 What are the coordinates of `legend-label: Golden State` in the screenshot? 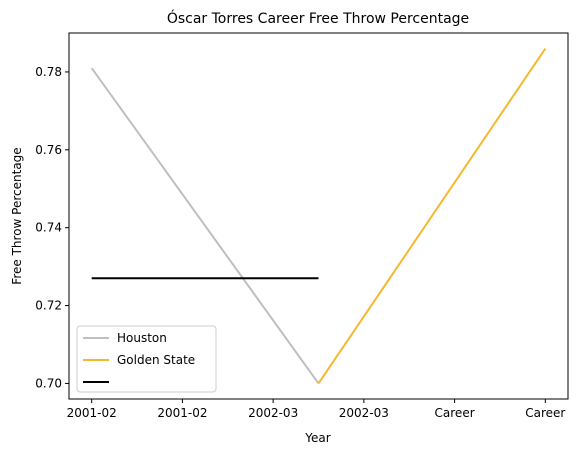 It's located at (156, 360).